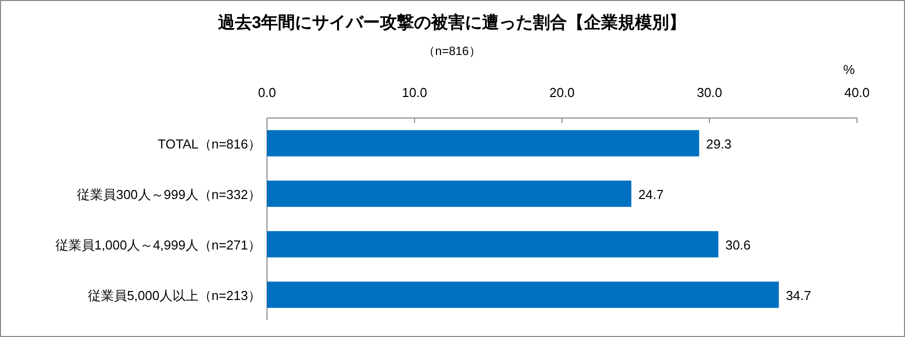 The width and height of the screenshot is (905, 337). Describe the element at coordinates (451, 22) in the screenshot. I see `chart-title: 過去3年間にサイバー攻撃の被害に遭った割合【企業規模別】` at that location.